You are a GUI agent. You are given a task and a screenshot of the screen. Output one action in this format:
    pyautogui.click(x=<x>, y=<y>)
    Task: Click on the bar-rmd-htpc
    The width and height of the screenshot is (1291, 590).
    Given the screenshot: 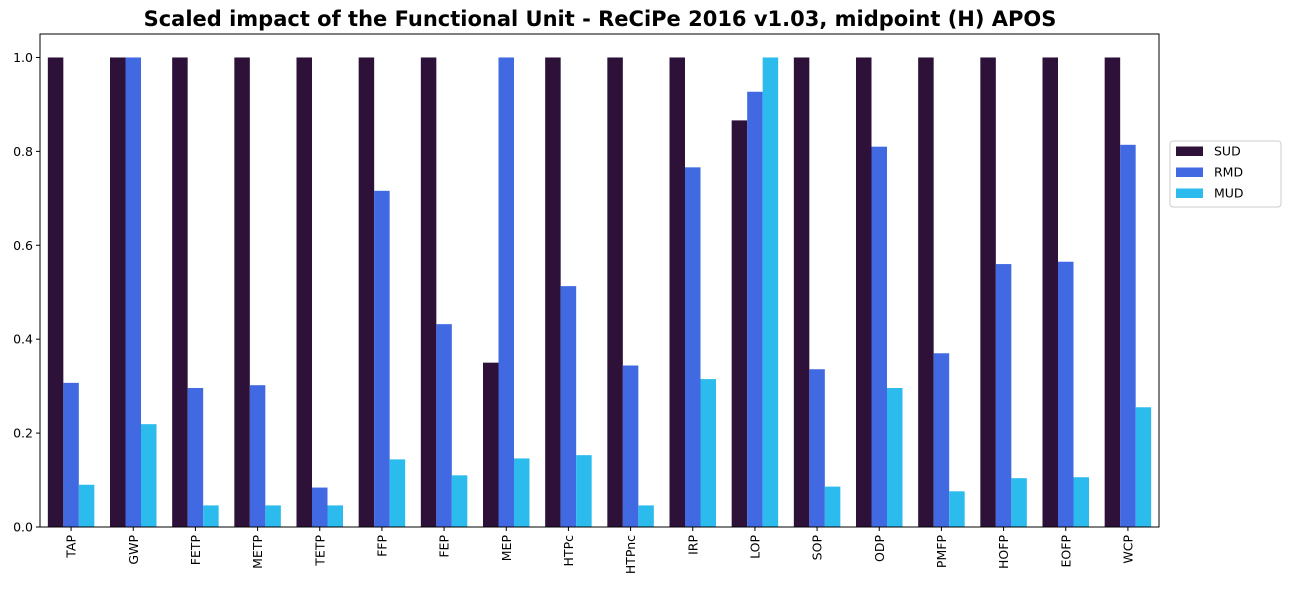 What is the action you would take?
    pyautogui.click(x=568, y=406)
    